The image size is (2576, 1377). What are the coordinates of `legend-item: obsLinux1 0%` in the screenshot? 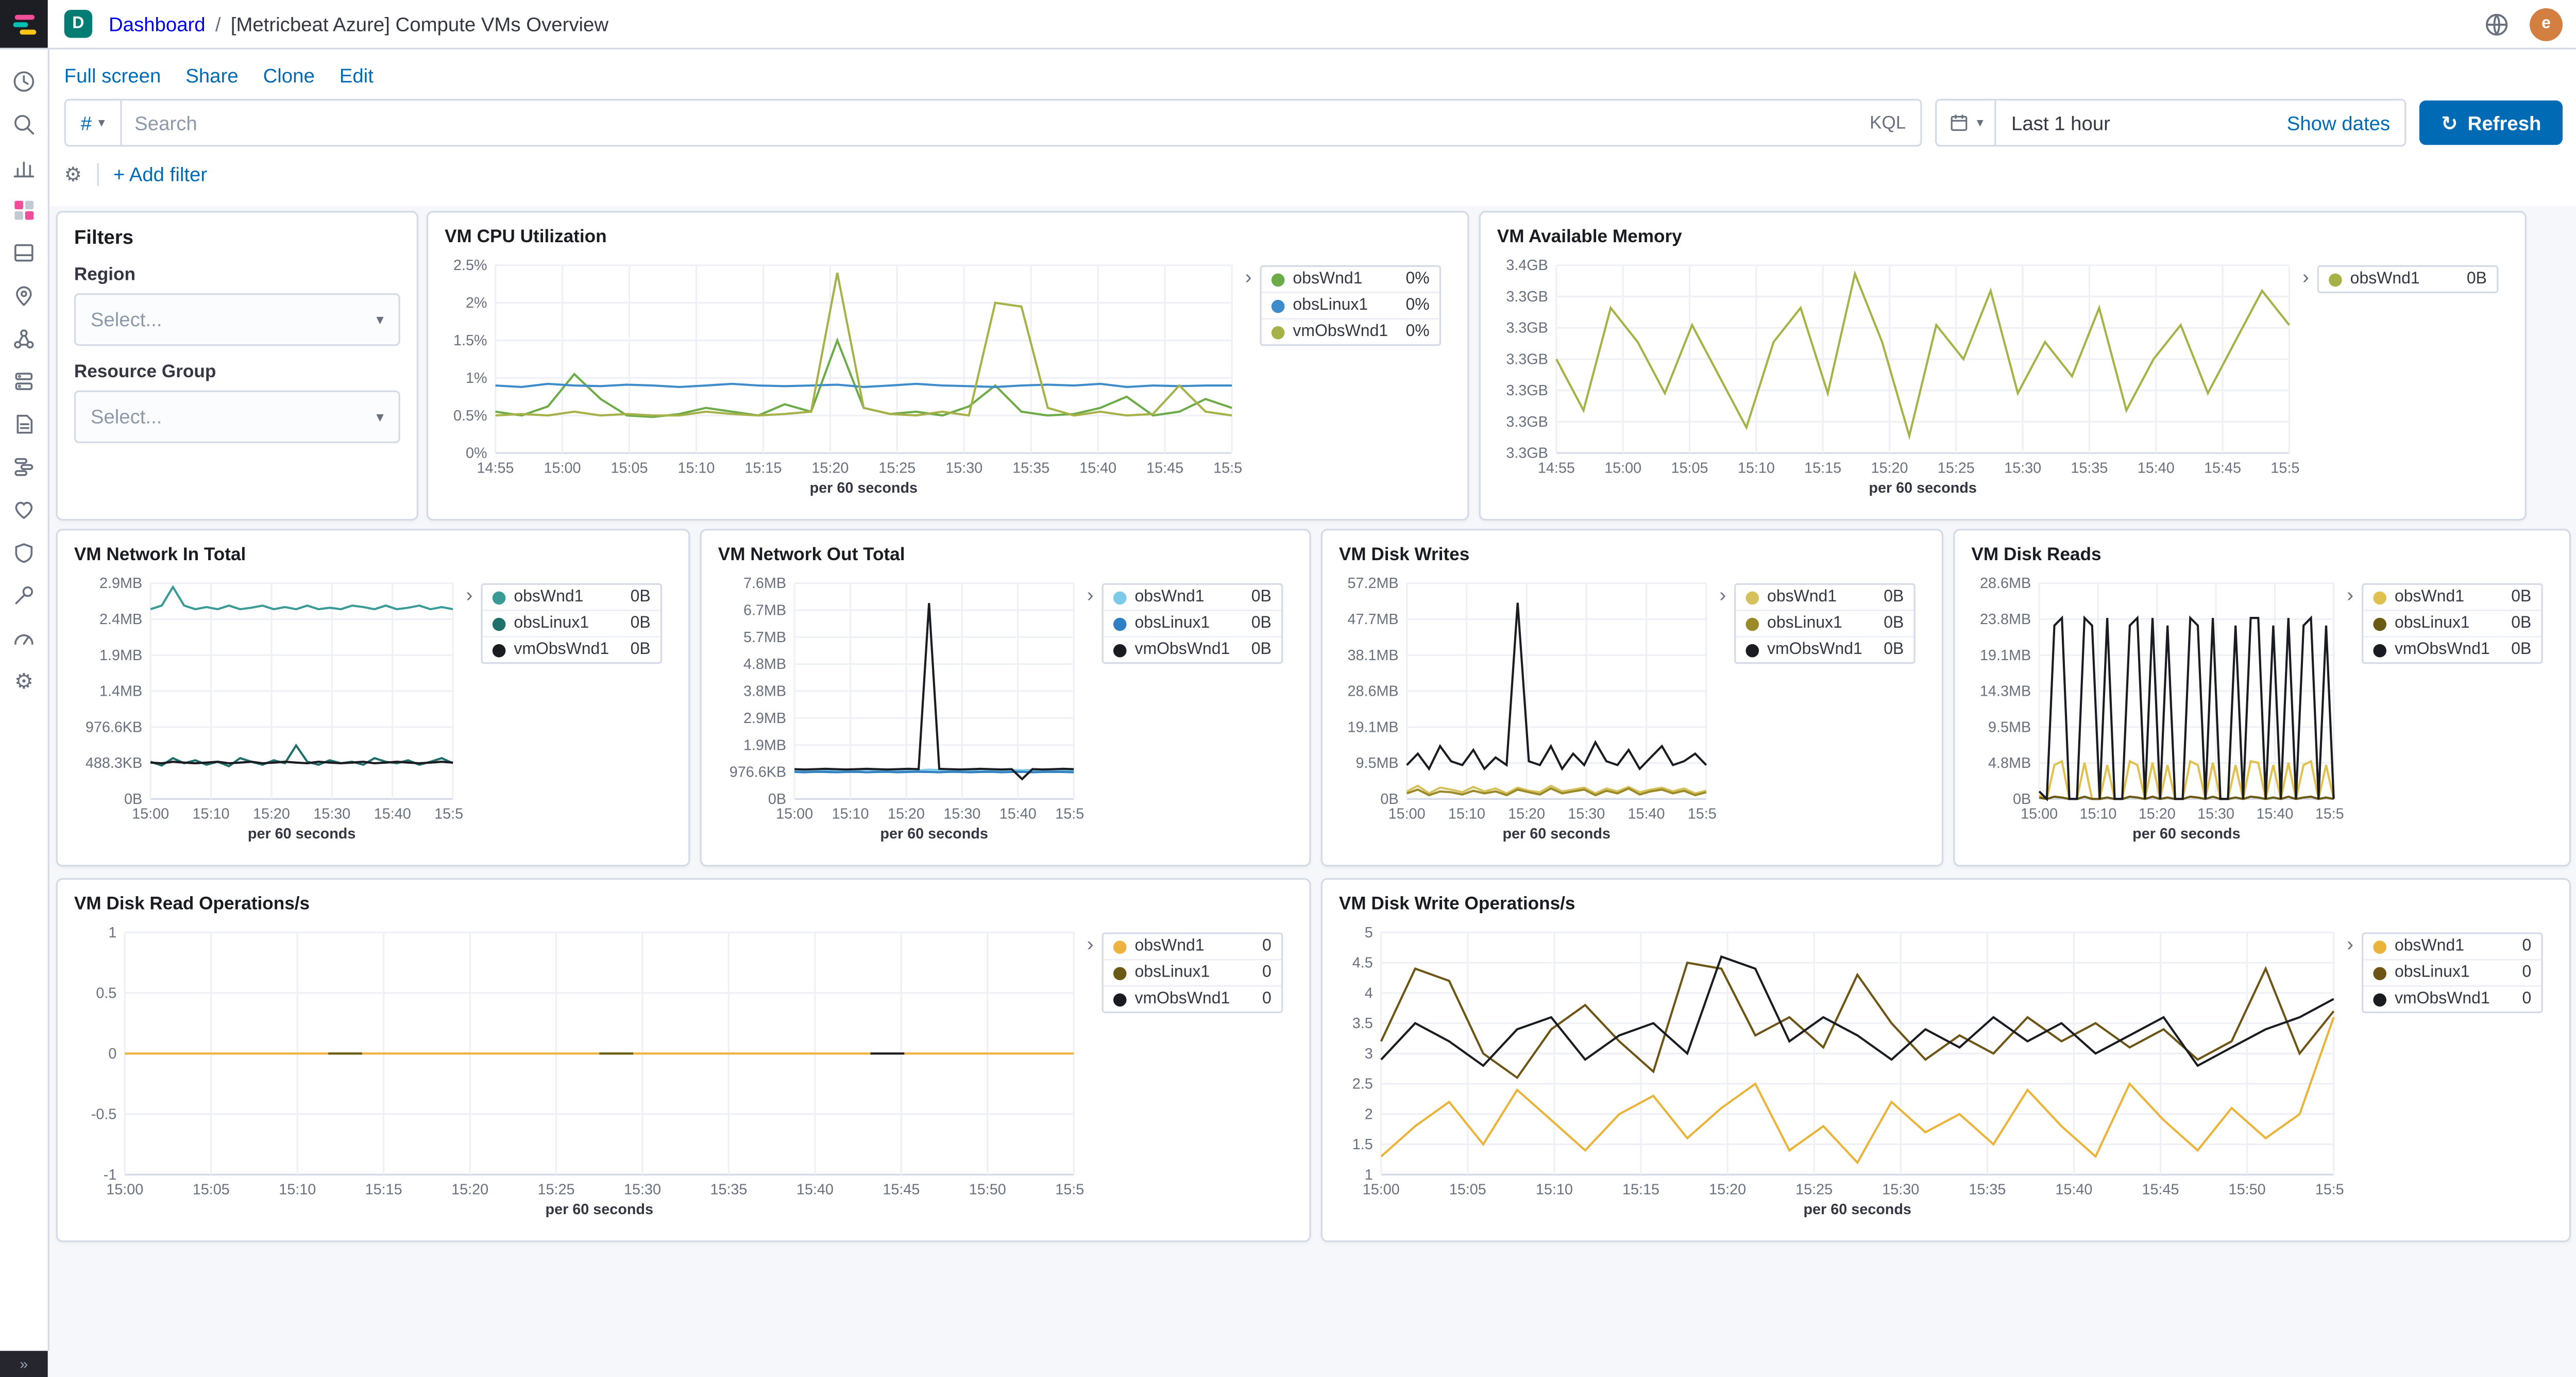 It's located at (1350, 304).